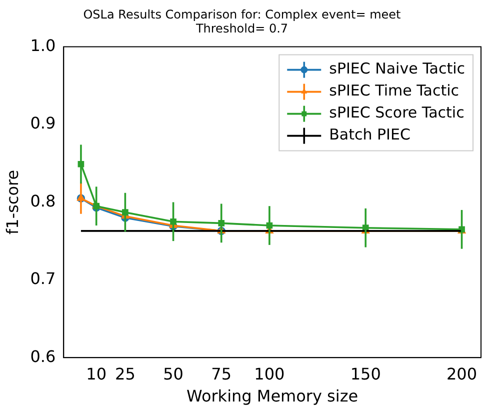 The width and height of the screenshot is (486, 407). I want to click on y-tick-label: 0.8, so click(43, 200).